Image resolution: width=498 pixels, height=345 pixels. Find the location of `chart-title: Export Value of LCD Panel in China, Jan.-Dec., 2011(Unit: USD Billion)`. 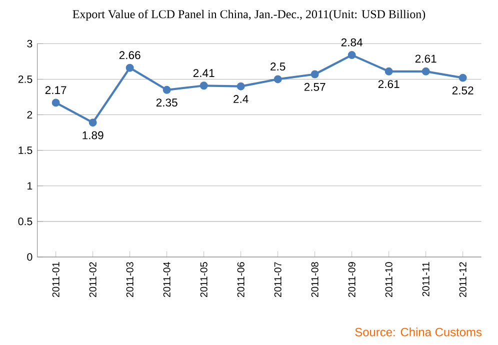

chart-title: Export Value of LCD Panel in China, Jan.-Dec., 2011(Unit: USD Billion) is located at coordinates (249, 15).